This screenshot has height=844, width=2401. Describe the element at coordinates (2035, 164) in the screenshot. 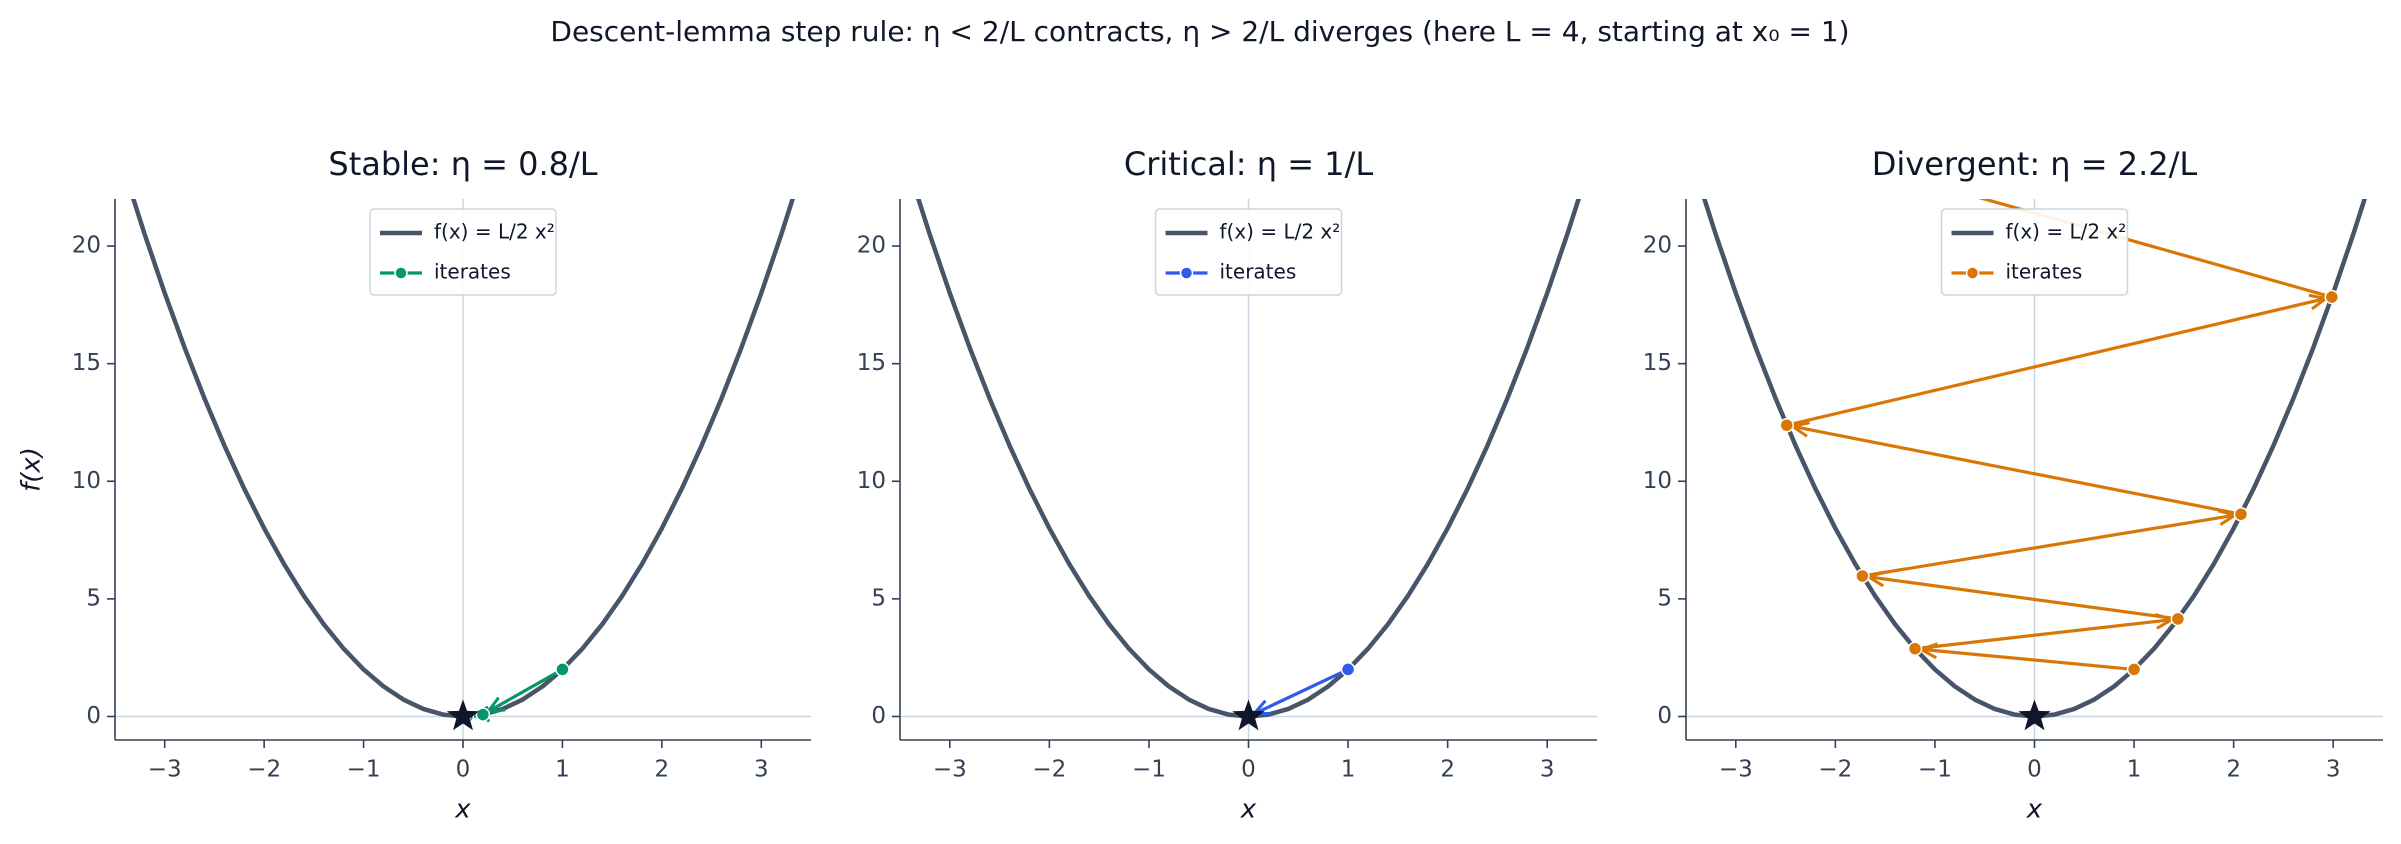

I see `panel-title: Divergent: η = 2.2/L` at that location.